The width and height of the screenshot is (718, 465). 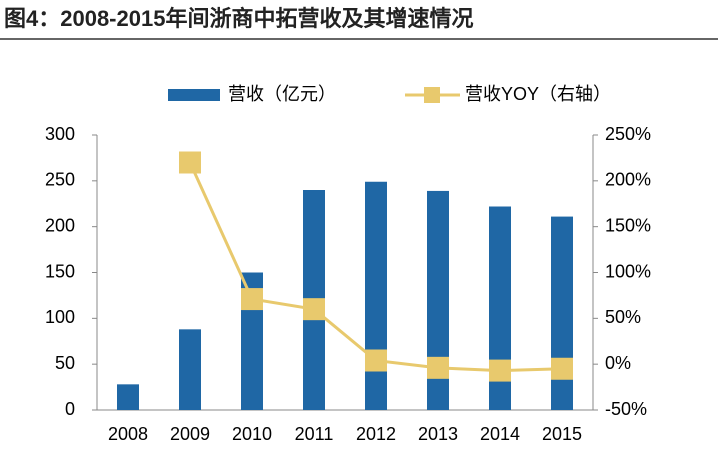 I want to click on y2-tick-label: 200%, so click(x=628, y=180).